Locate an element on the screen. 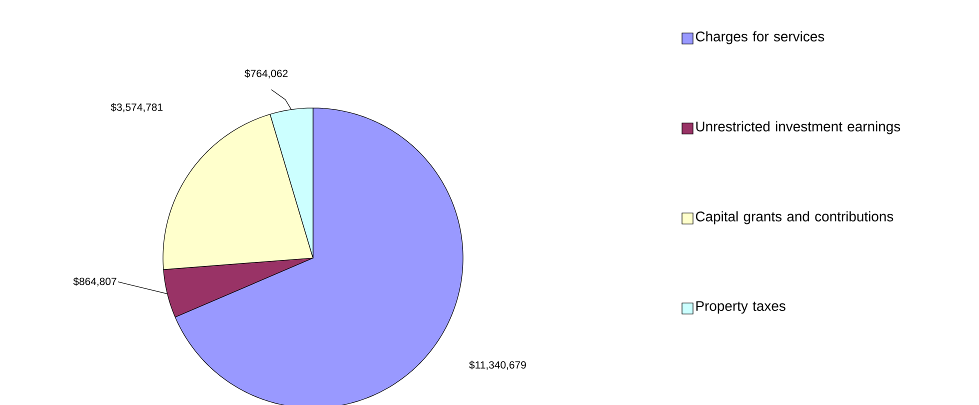 This screenshot has height=405, width=979. data-label: $764,062 is located at coordinates (266, 73).